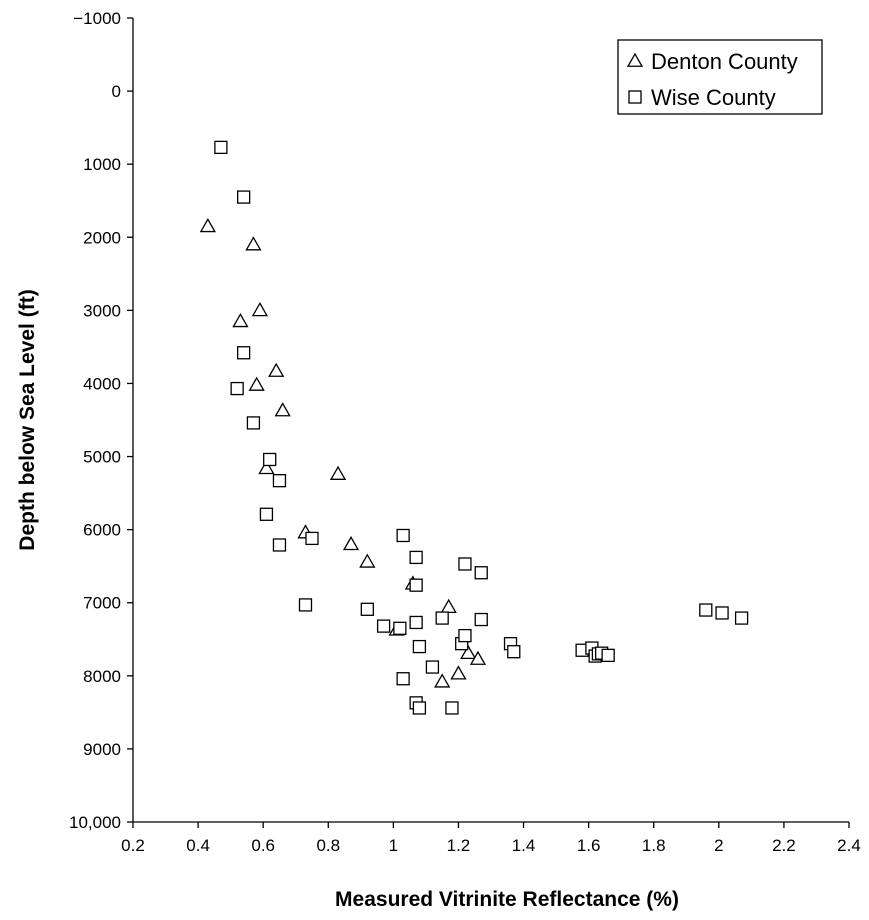  What do you see at coordinates (328, 845) in the screenshot?
I see `x-tick-label: 0.8` at bounding box center [328, 845].